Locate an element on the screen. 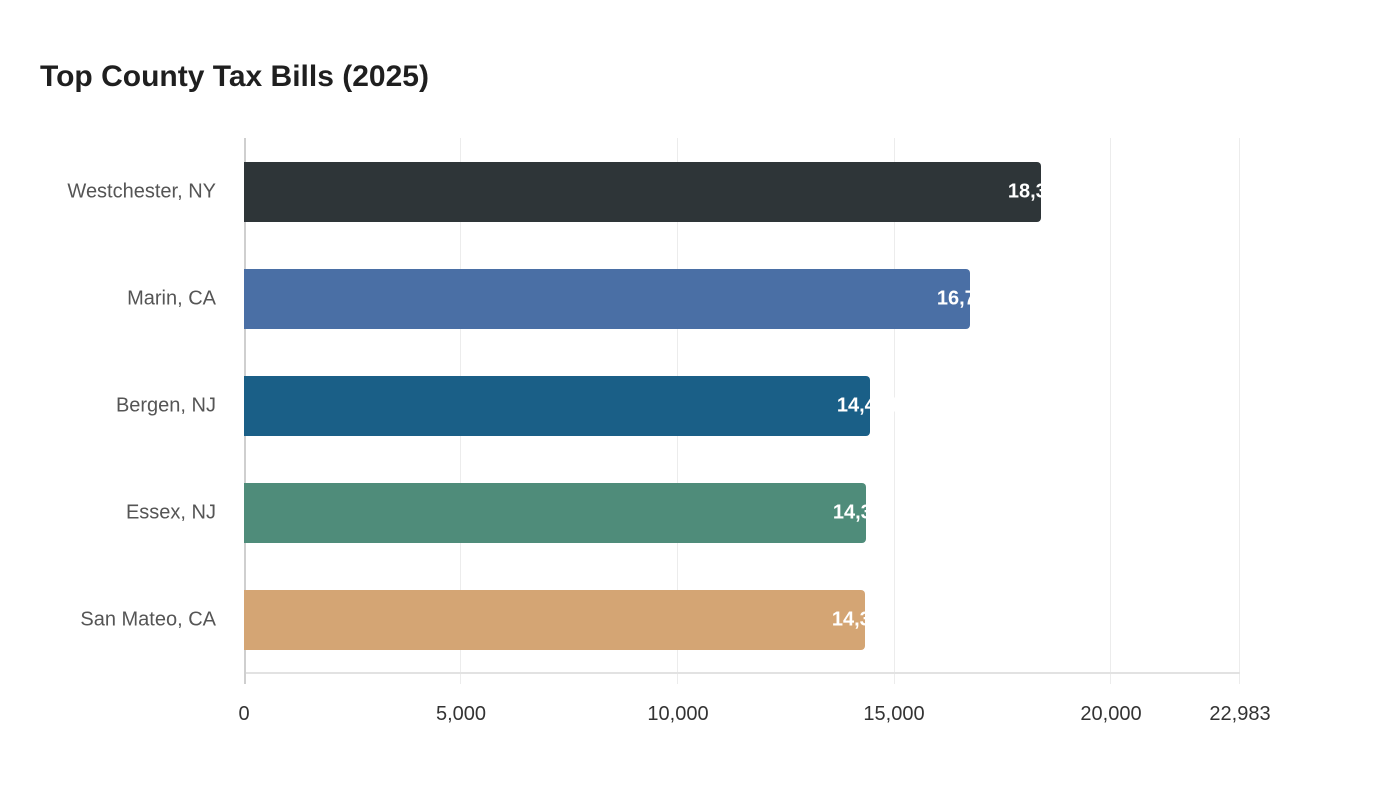 This screenshot has width=1400, height=800. x-tick-label: 5,000 is located at coordinates (461, 714).